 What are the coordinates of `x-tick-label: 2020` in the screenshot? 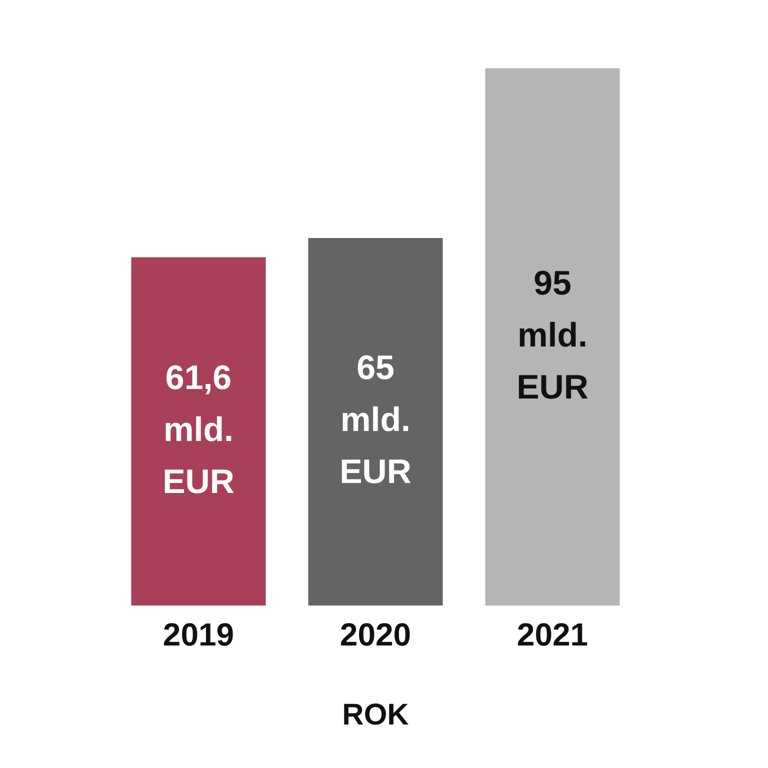 It's located at (376, 634).